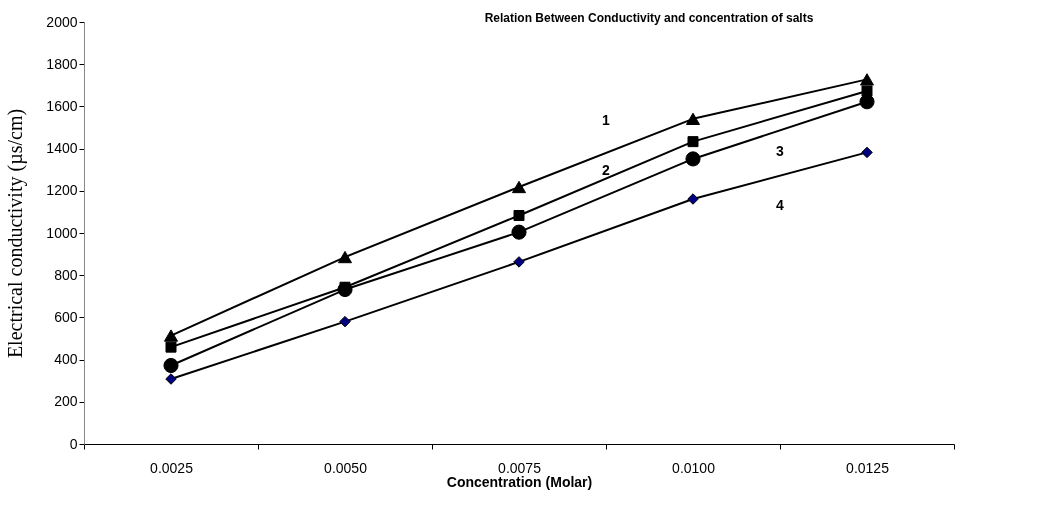 The image size is (1046, 508). Describe the element at coordinates (649, 18) in the screenshot. I see `chart-title: Relation Between Conductivity and concentration of salts` at that location.